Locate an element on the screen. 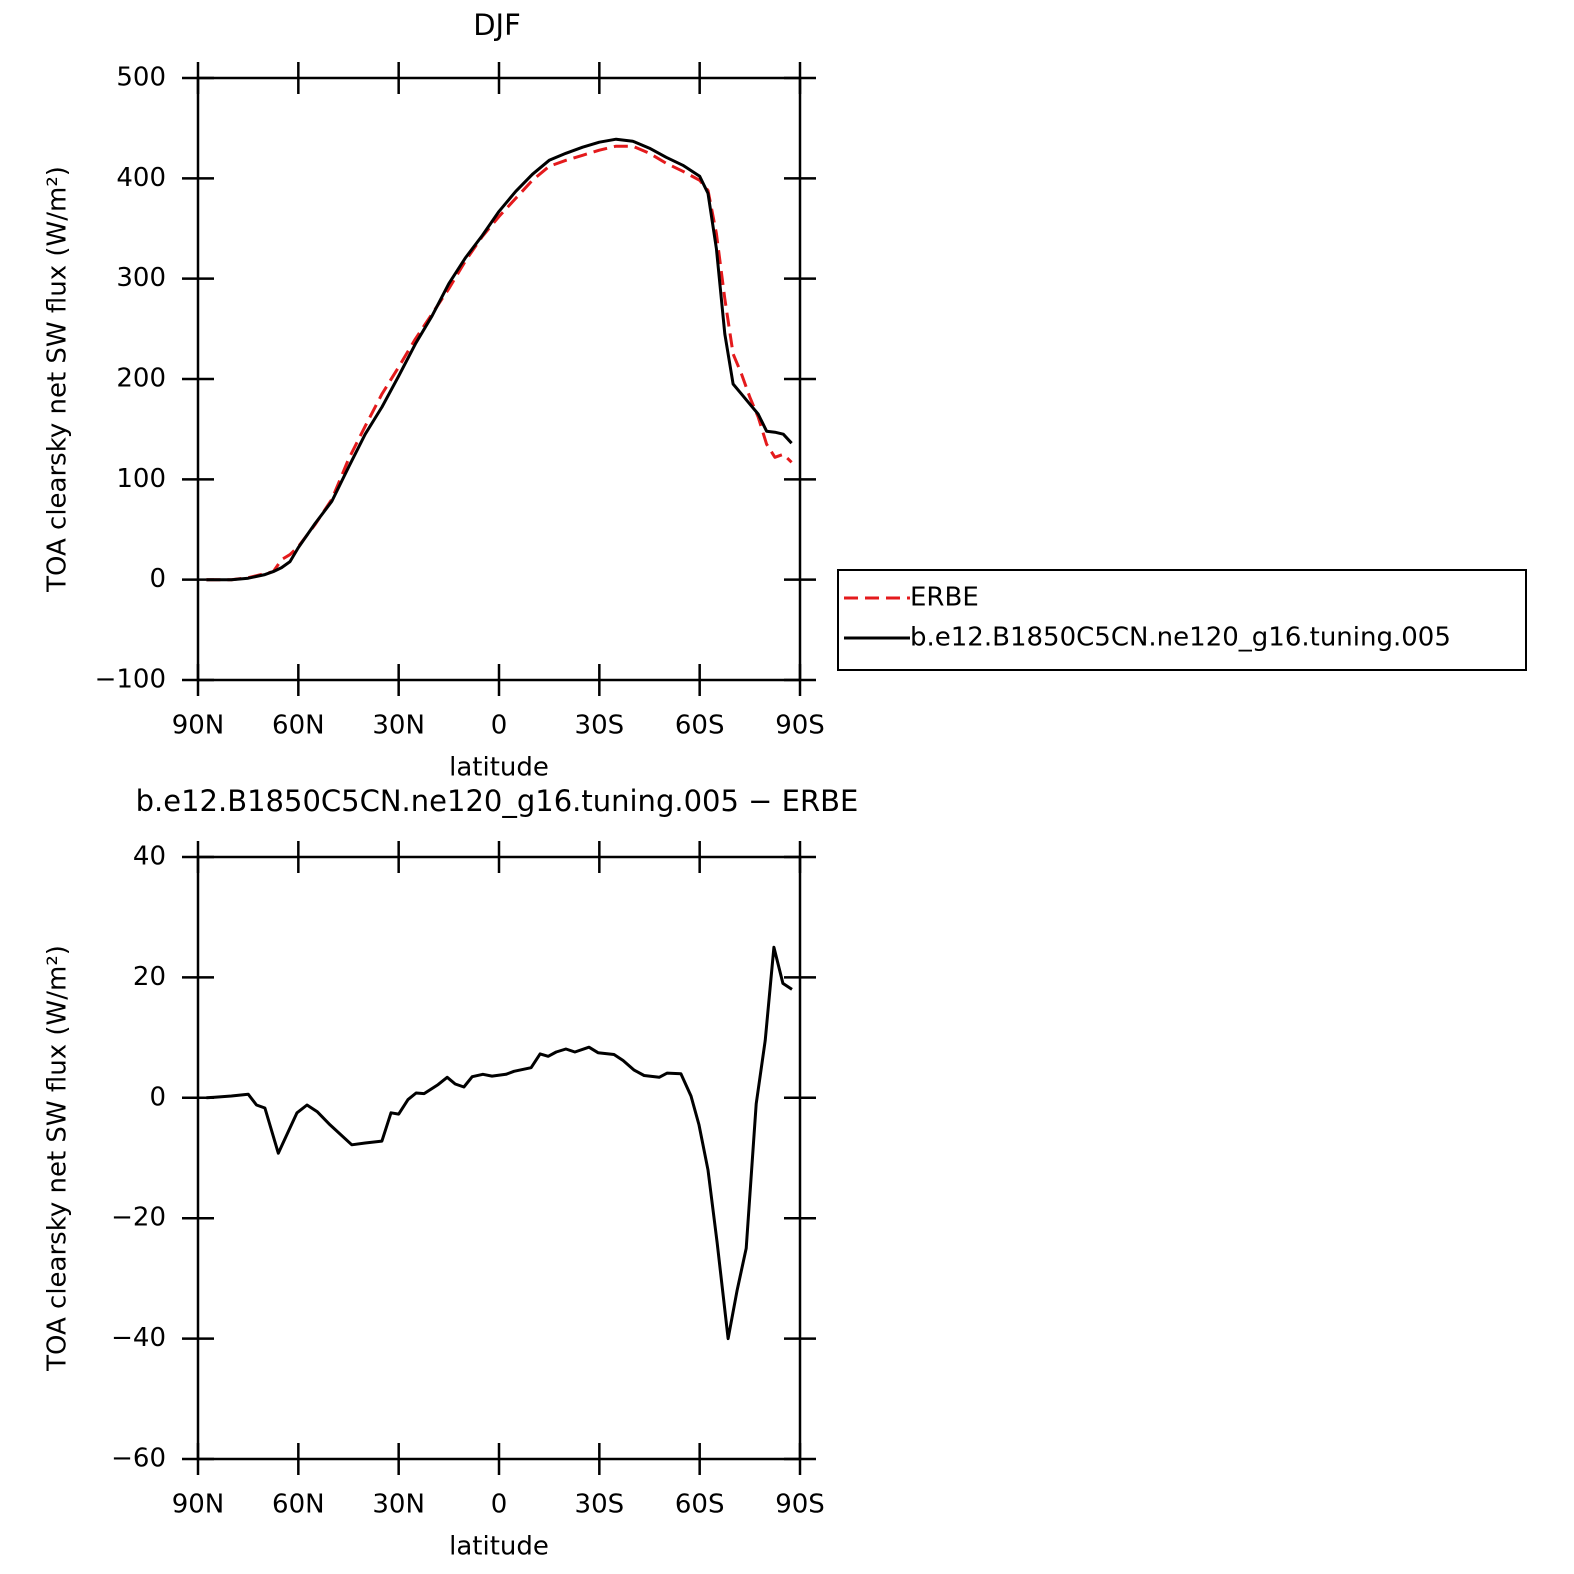  chart-title: DJF is located at coordinates (497, 25).